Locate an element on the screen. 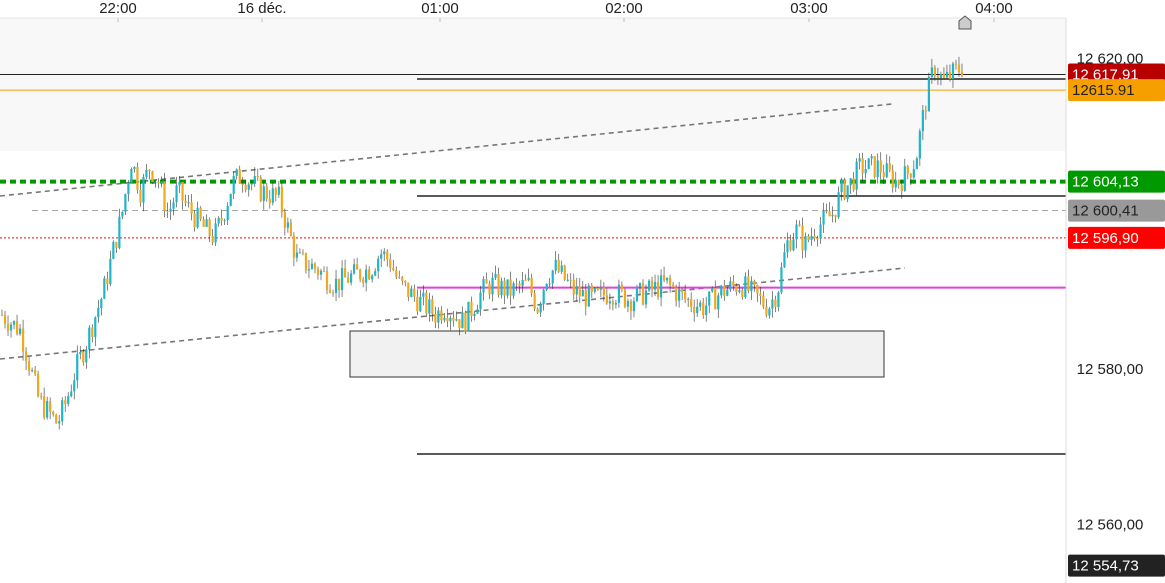 This screenshot has width=1165, height=583. consolidation-box is located at coordinates (617, 354).